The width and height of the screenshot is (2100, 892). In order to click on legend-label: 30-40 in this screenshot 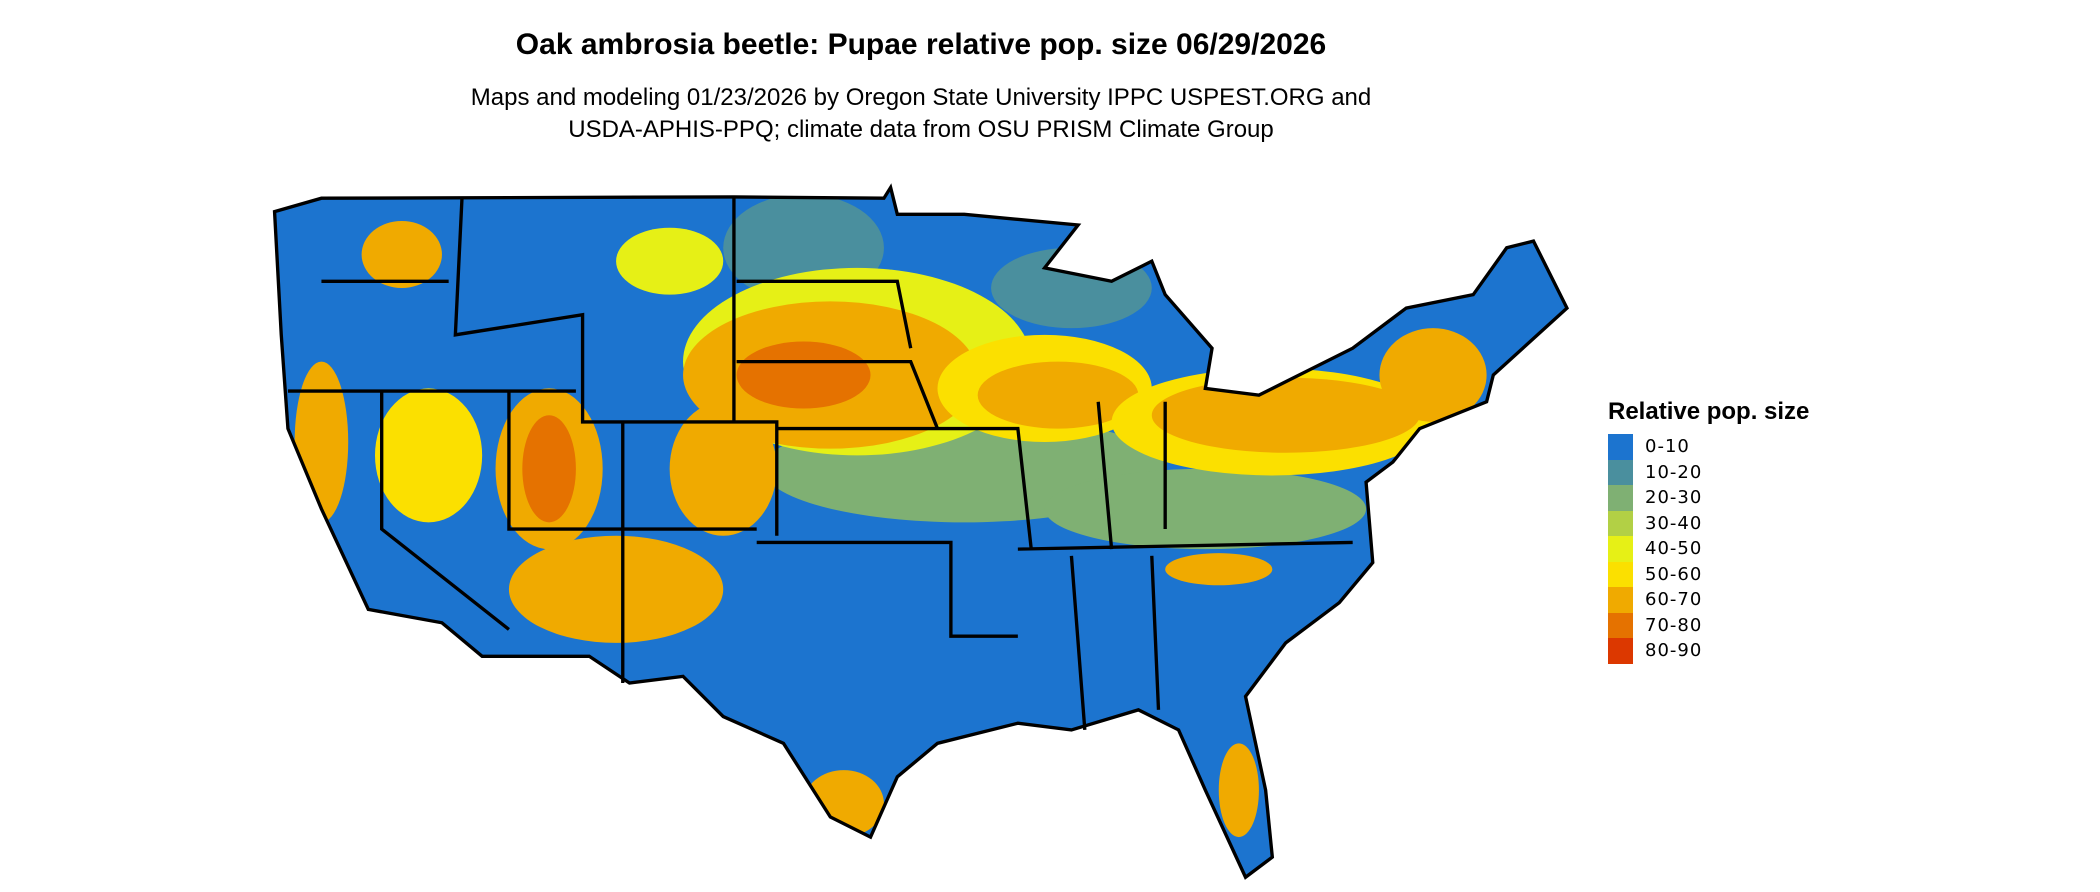, I will do `click(1674, 523)`.